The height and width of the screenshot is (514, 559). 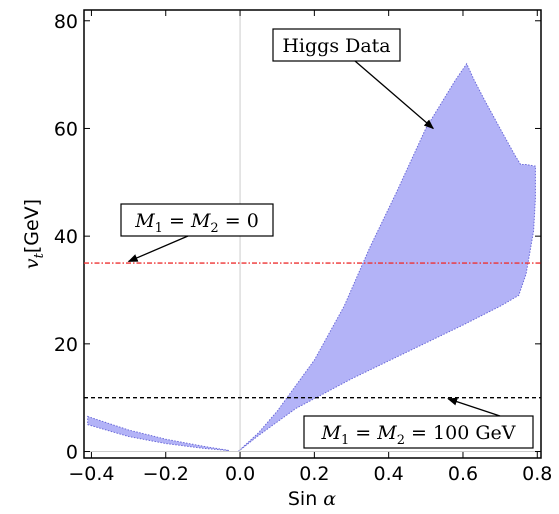 I want to click on y-tick-label: 40, so click(x=66, y=237).